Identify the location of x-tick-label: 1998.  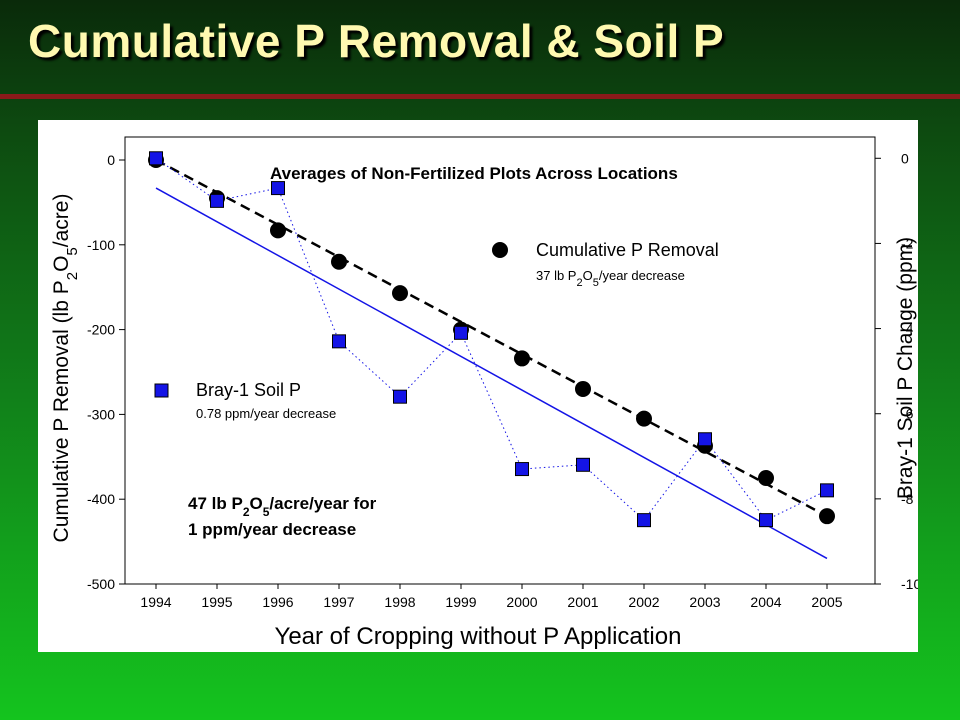
(399, 602).